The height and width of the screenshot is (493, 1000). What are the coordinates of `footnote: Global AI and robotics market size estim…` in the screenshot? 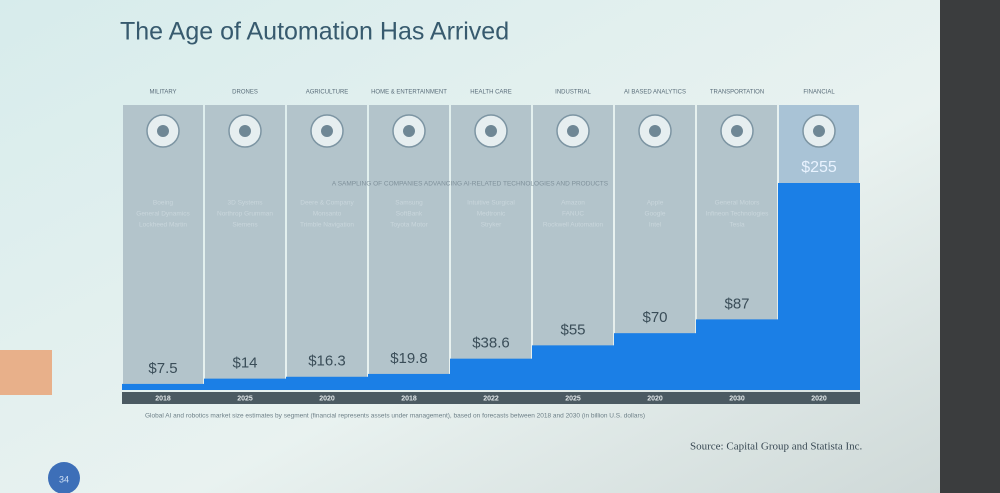 It's located at (395, 416).